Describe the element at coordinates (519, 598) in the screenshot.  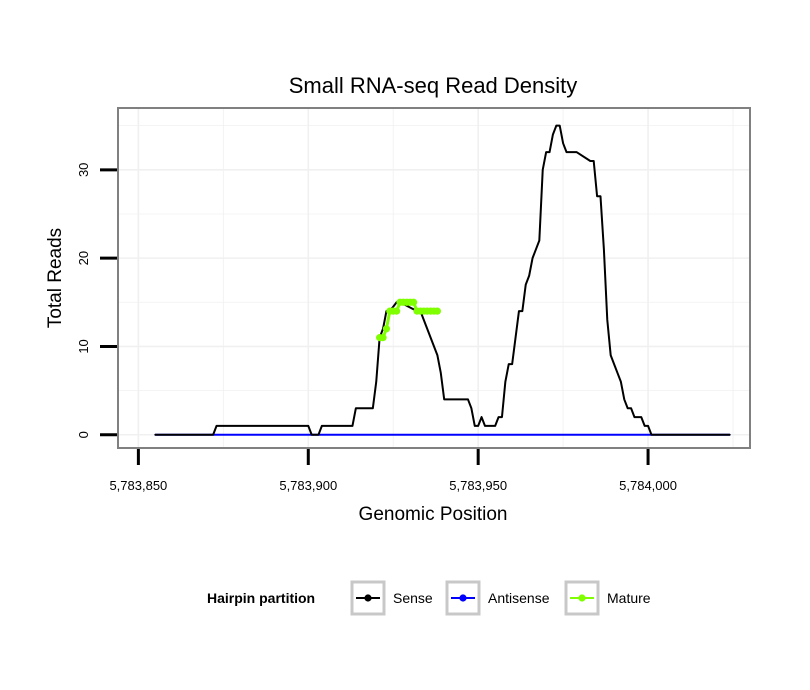
I see `legend-label-antisense: Antisense` at that location.